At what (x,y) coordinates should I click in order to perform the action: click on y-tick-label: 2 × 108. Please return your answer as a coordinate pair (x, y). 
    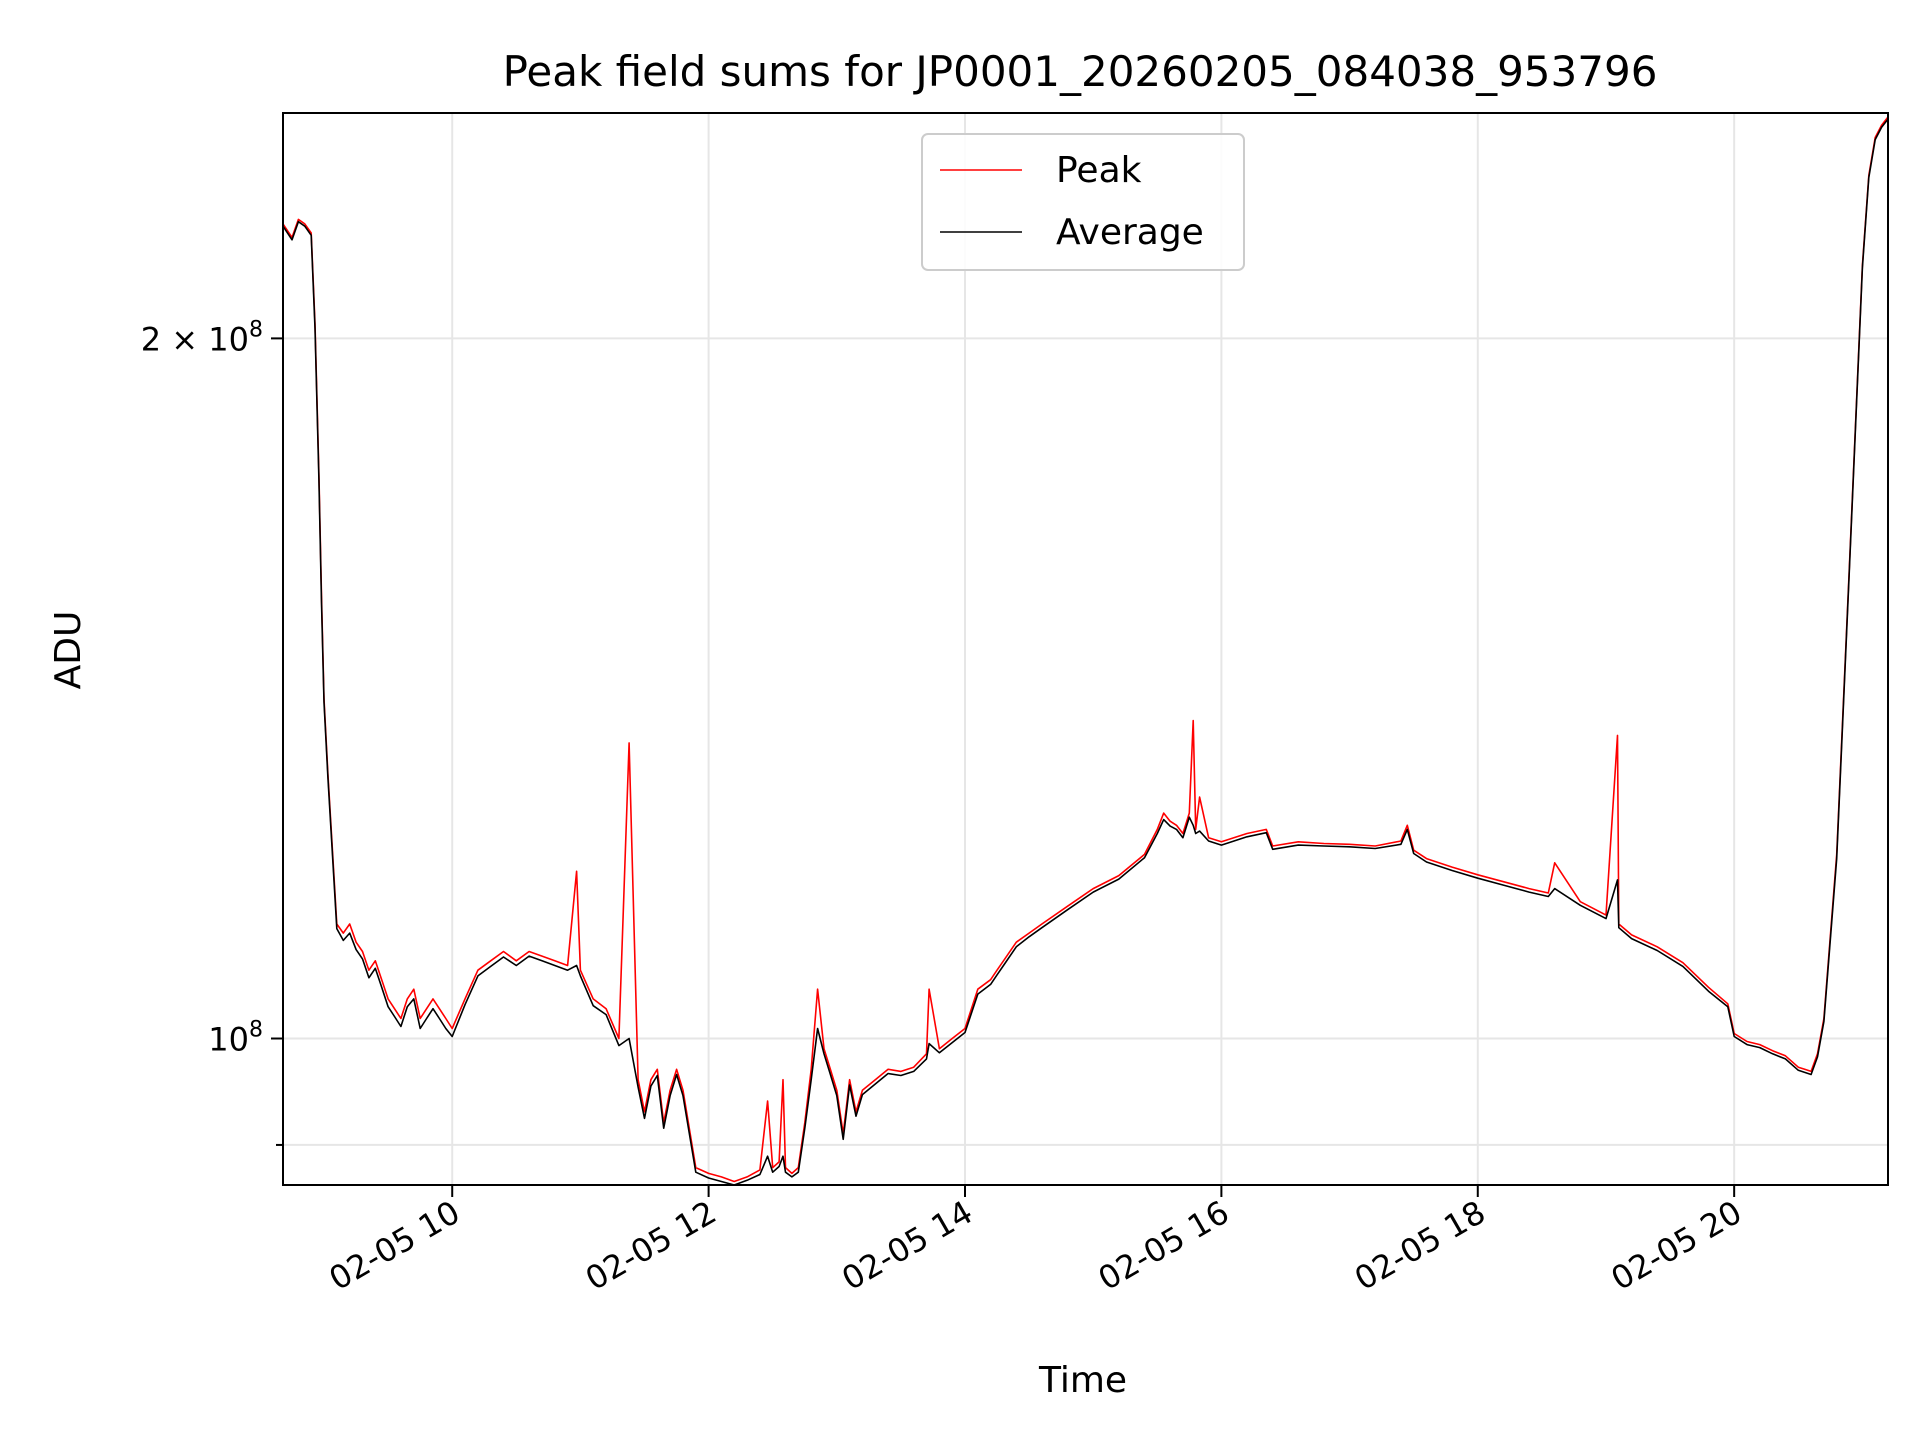
    Looking at the image, I should click on (202, 337).